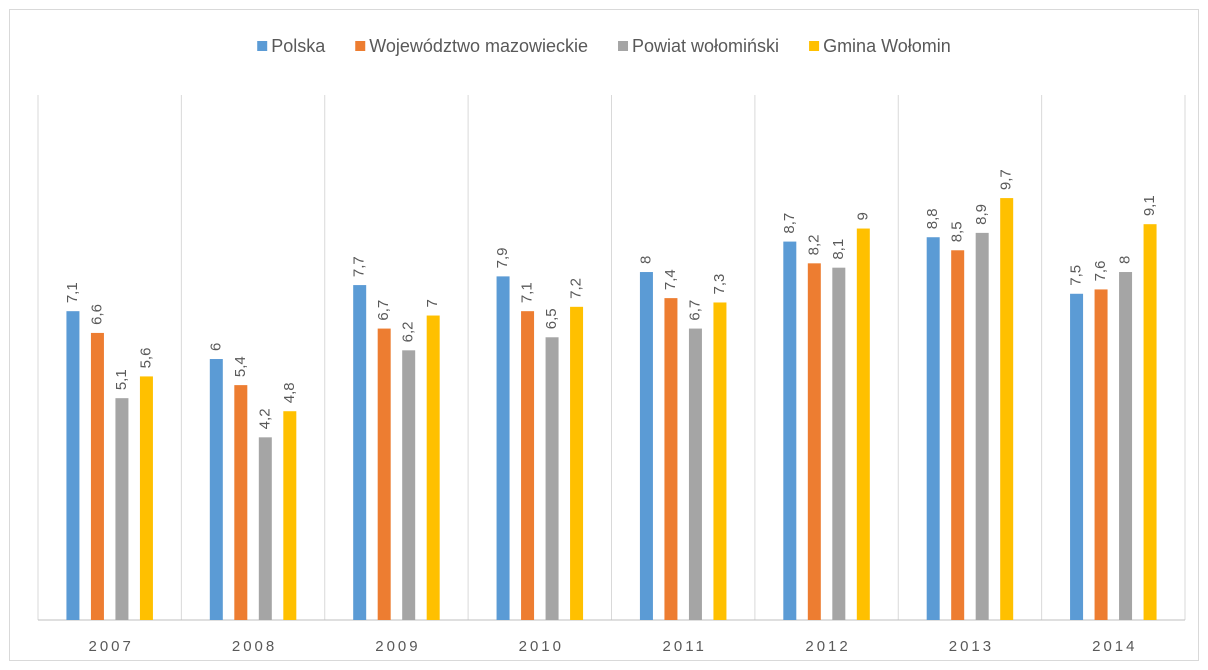  What do you see at coordinates (254, 646) in the screenshot?
I see `x-tick-label: 2008` at bounding box center [254, 646].